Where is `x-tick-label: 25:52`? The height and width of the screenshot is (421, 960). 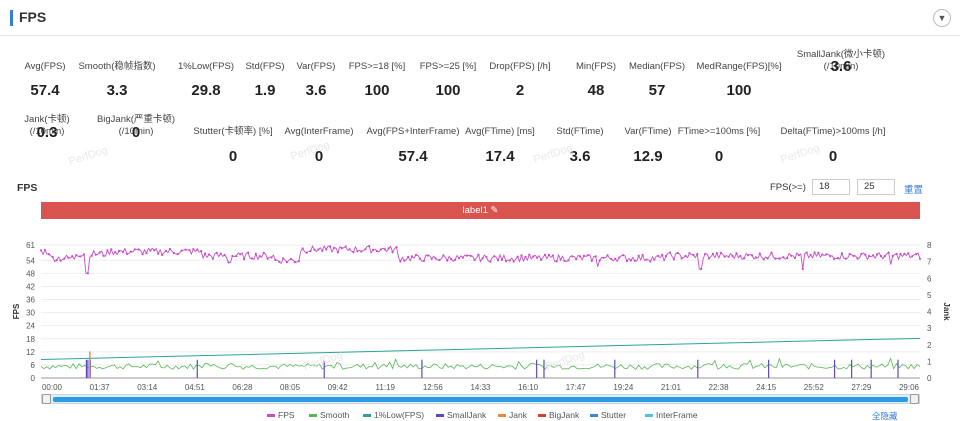
x-tick-label: 25:52 is located at coordinates (814, 387).